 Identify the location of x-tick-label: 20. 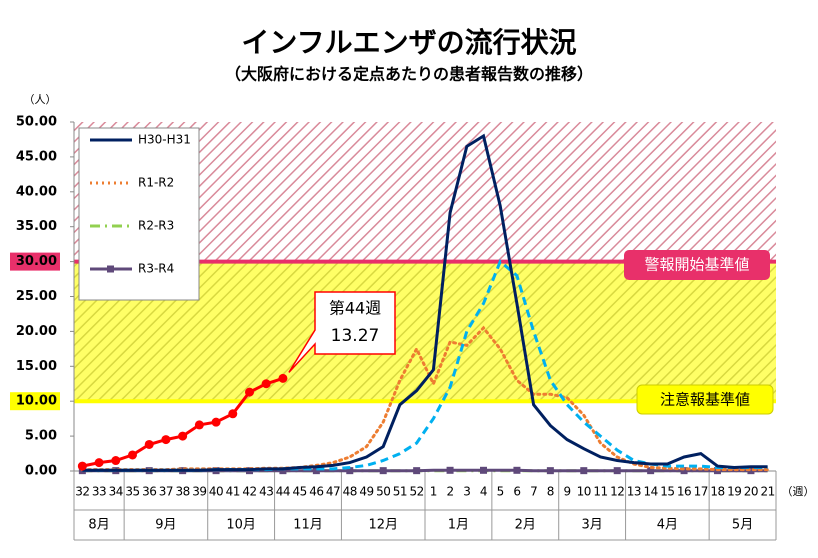
(751, 492).